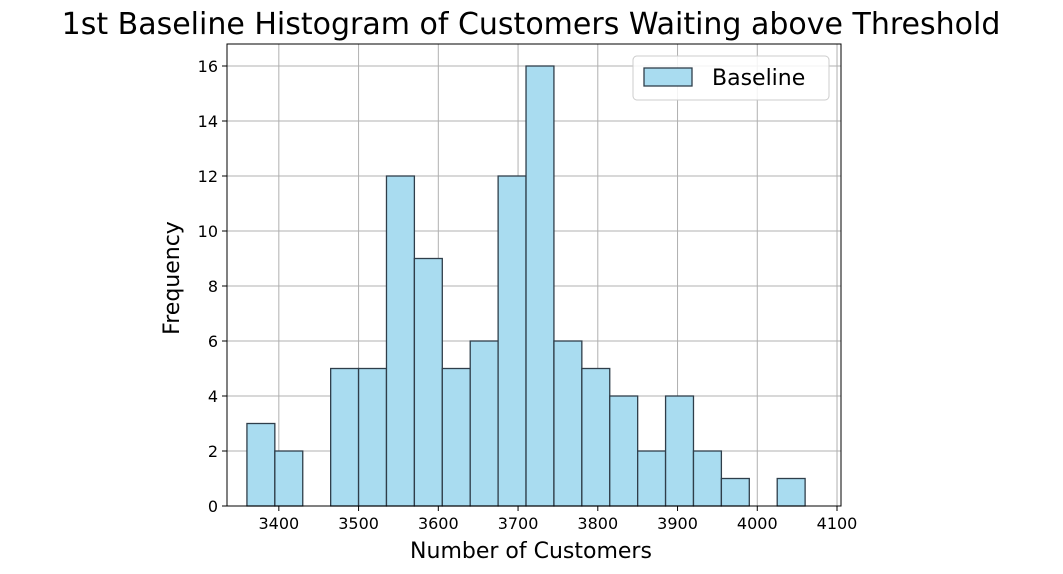 The width and height of the screenshot is (1063, 574). I want to click on y-tick-label: 2, so click(213, 451).